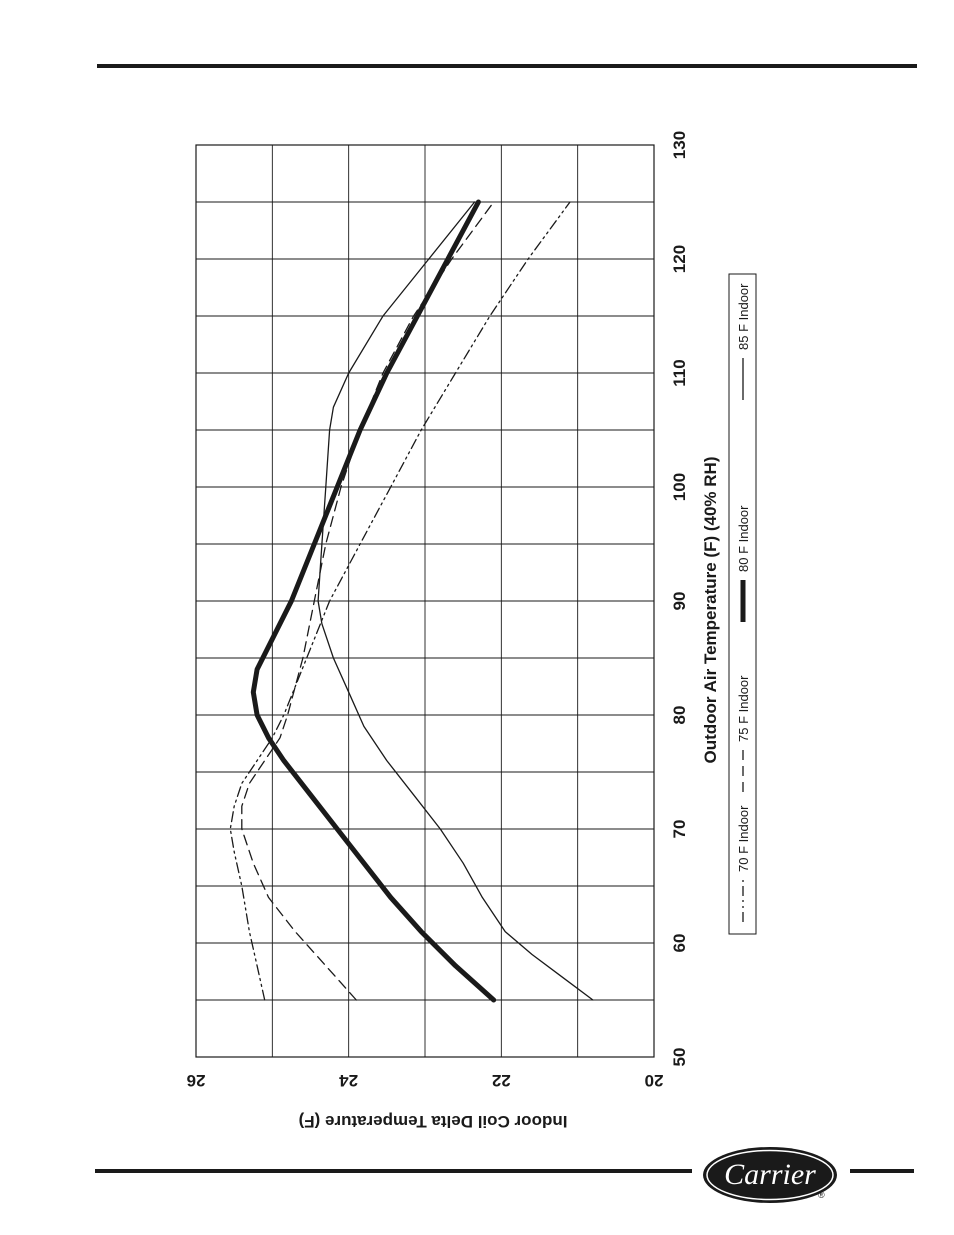 The height and width of the screenshot is (1235, 954). What do you see at coordinates (743, 538) in the screenshot?
I see `legend-label: 80 F Indoor` at bounding box center [743, 538].